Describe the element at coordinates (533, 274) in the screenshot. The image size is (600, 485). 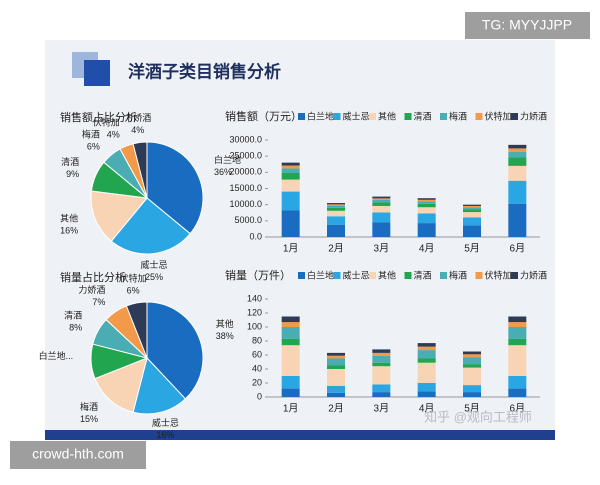
I see `legend-label: 力娇酒` at that location.